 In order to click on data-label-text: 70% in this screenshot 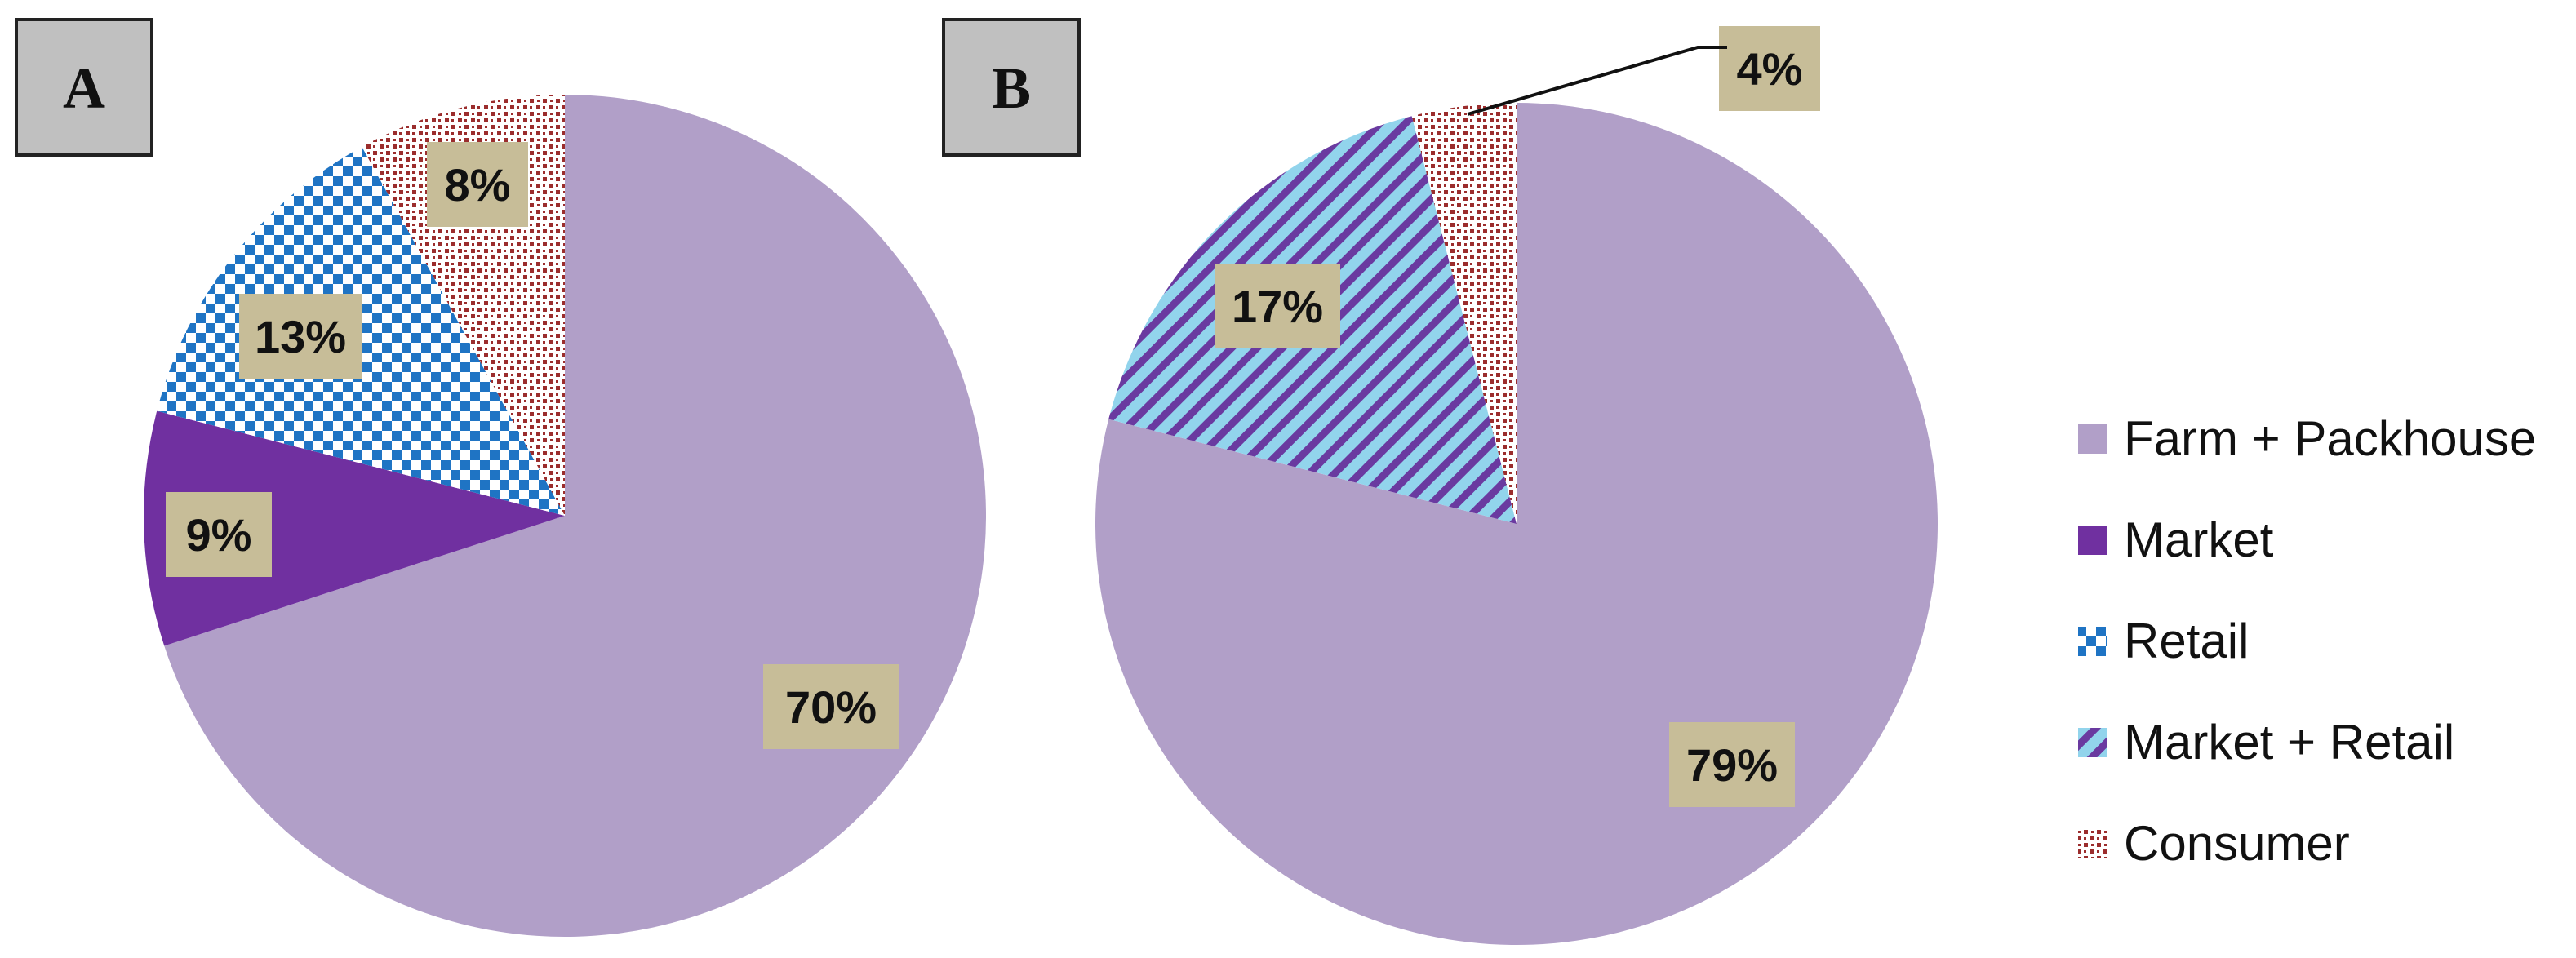, I will do `click(831, 707)`.